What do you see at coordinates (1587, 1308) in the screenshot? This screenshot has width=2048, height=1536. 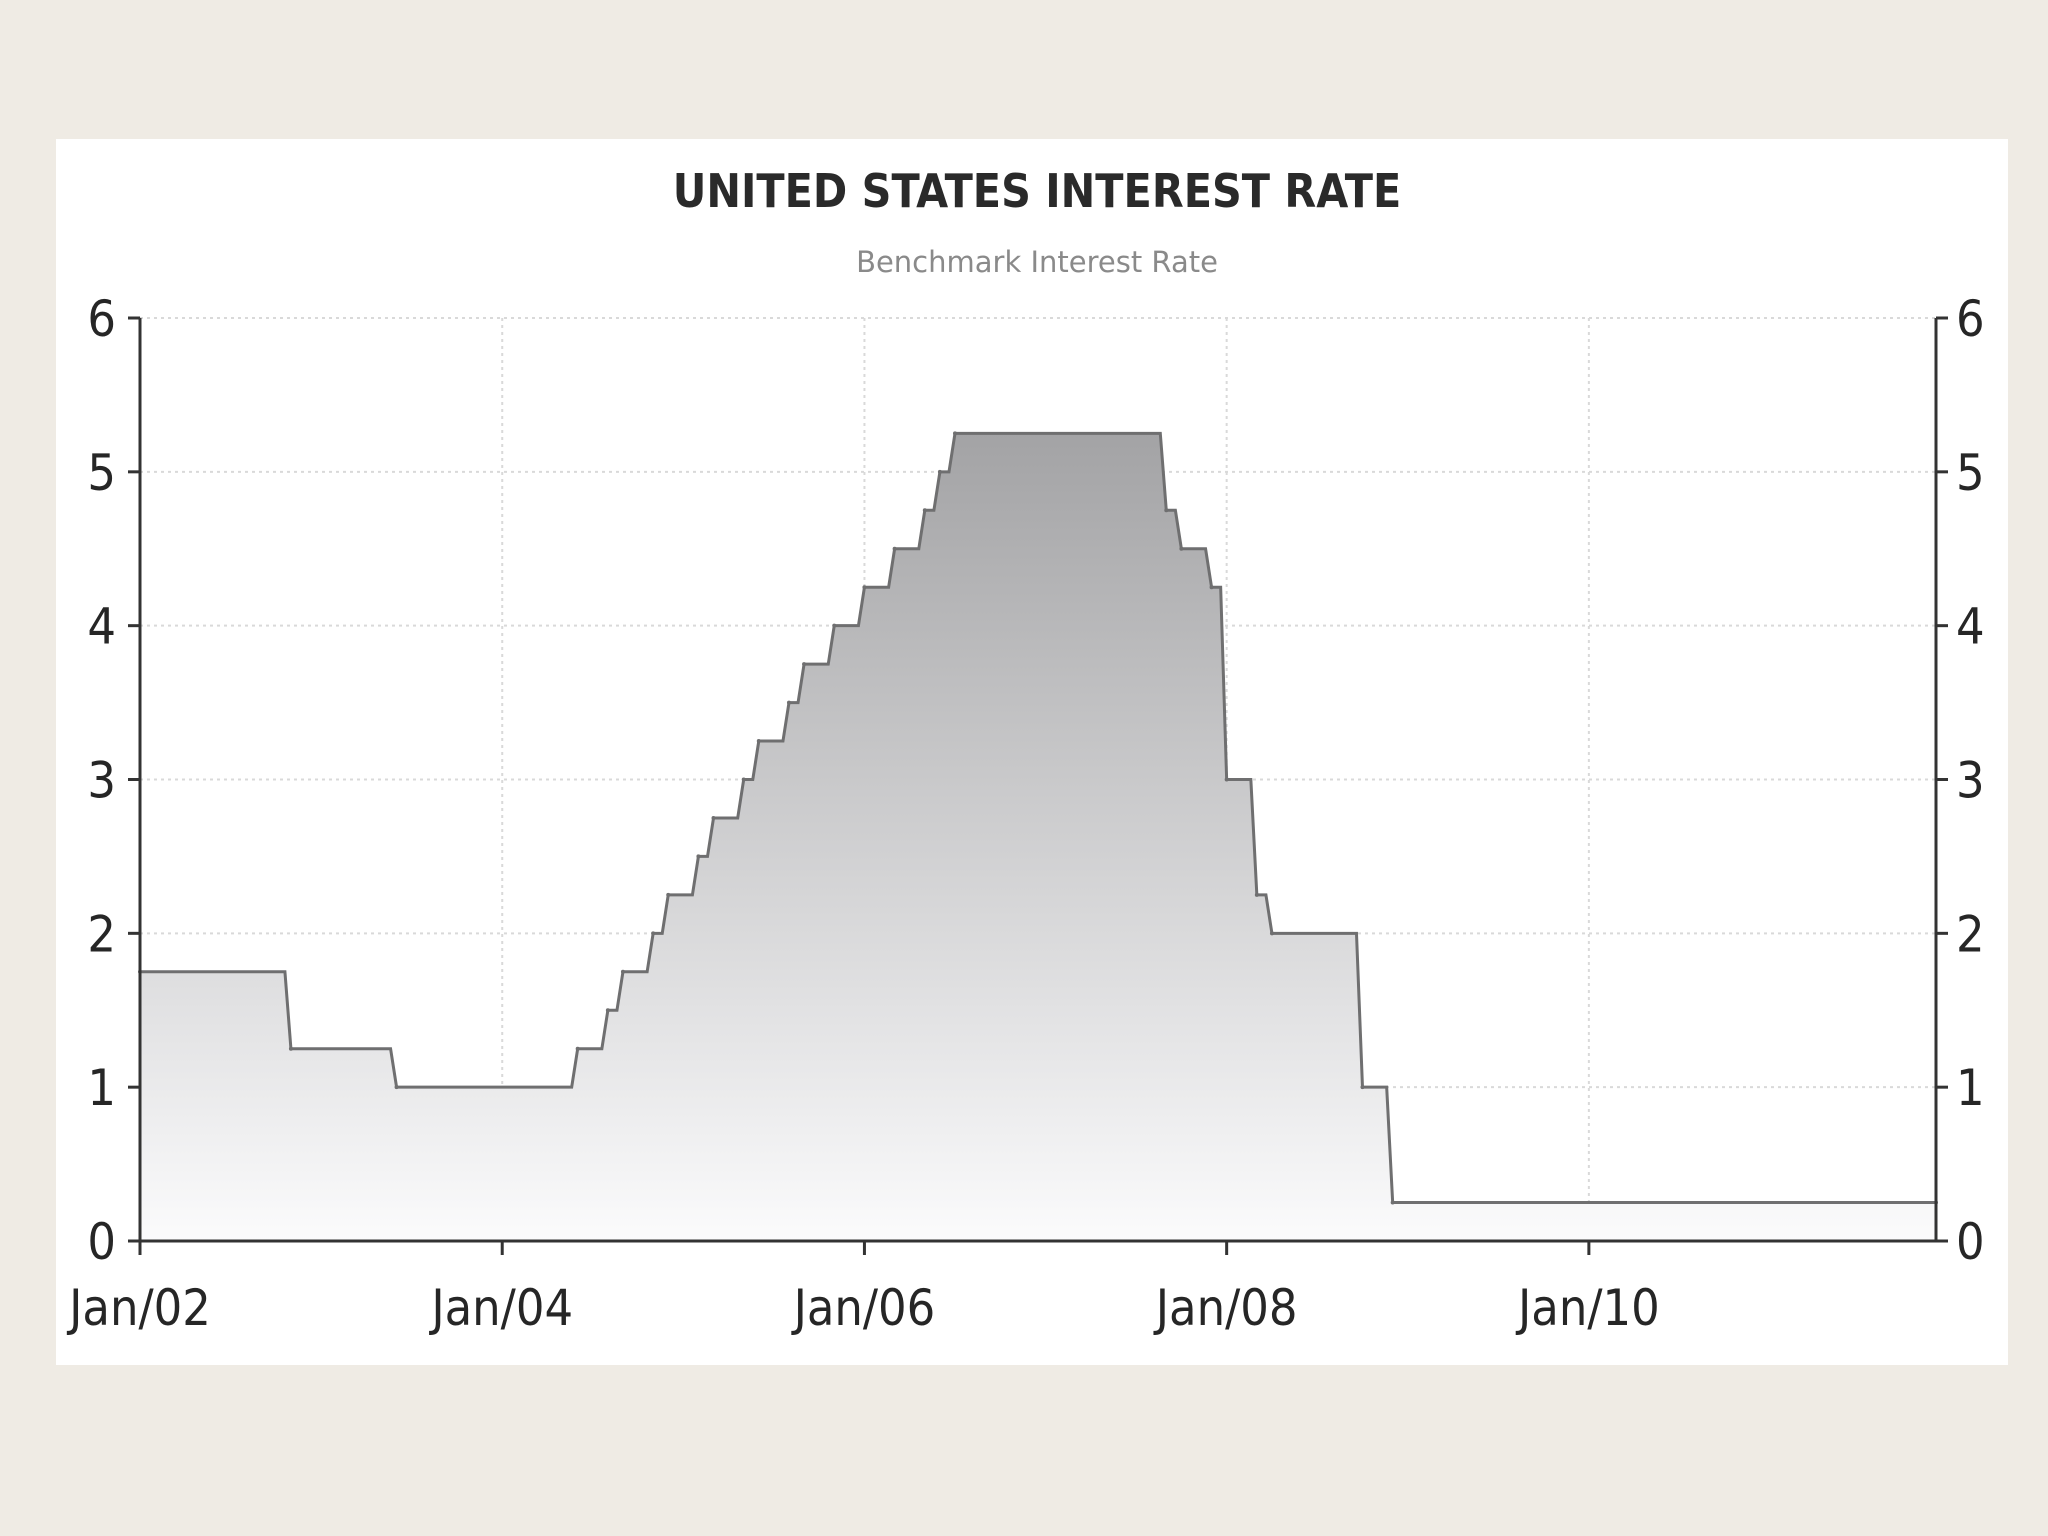 I see `x-tick-label: Jan/10` at bounding box center [1587, 1308].